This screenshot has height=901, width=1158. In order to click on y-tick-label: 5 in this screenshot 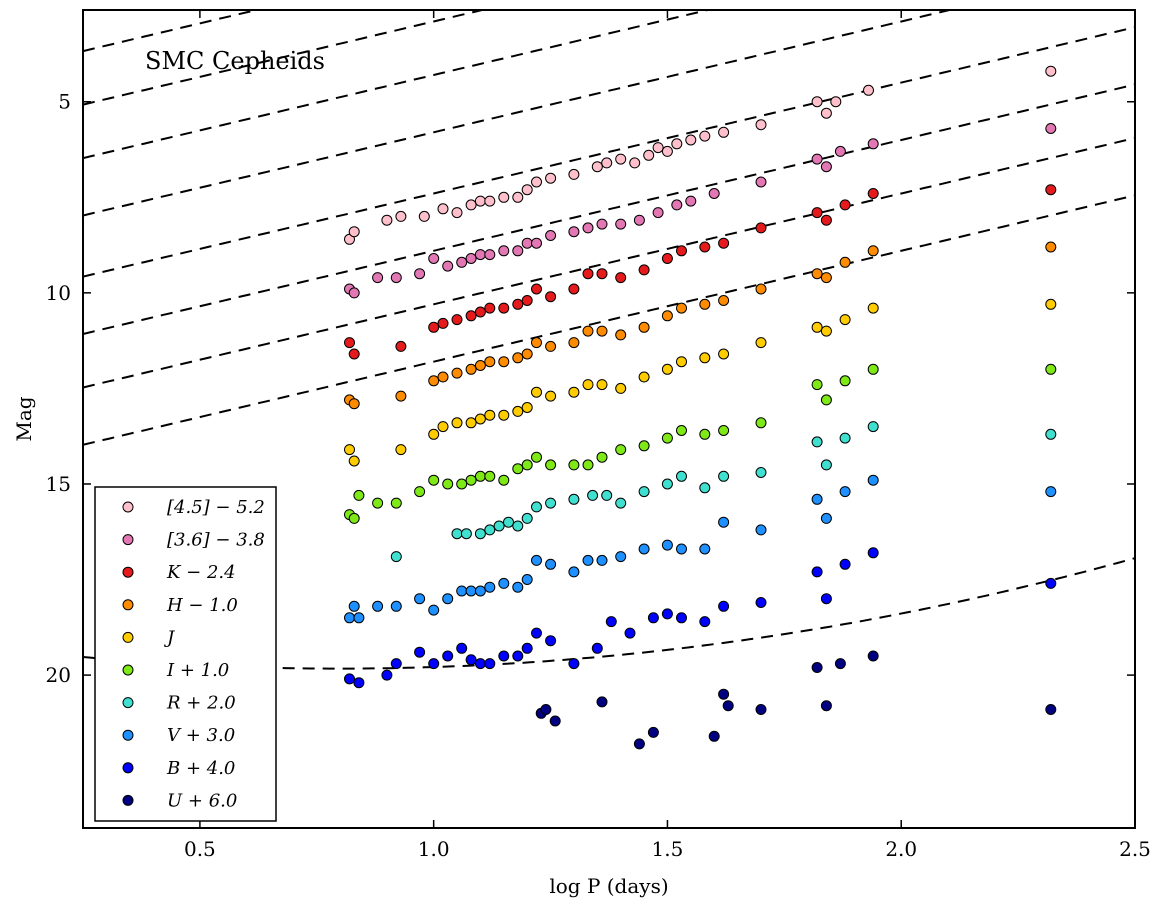, I will do `click(64, 102)`.